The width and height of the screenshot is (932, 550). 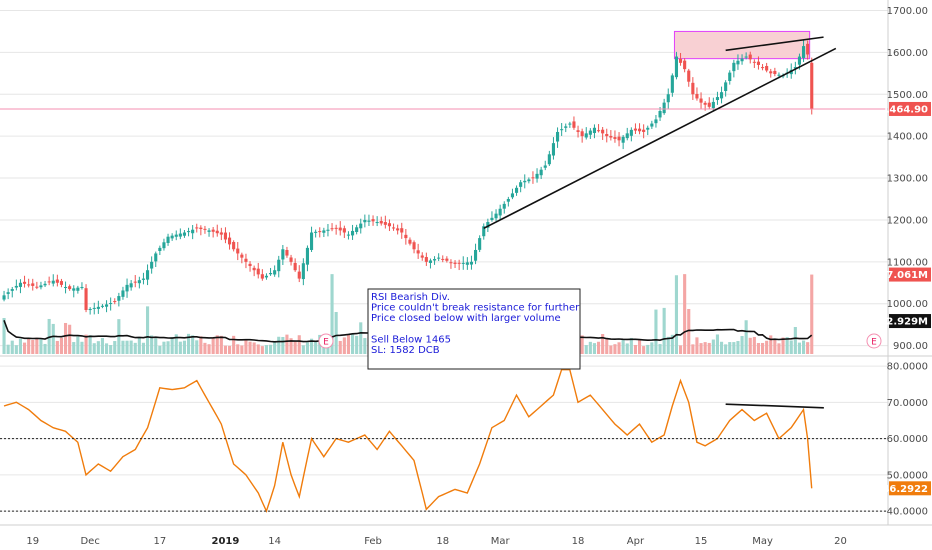 I want to click on price-tick-label: 1700.00, so click(x=907, y=11).